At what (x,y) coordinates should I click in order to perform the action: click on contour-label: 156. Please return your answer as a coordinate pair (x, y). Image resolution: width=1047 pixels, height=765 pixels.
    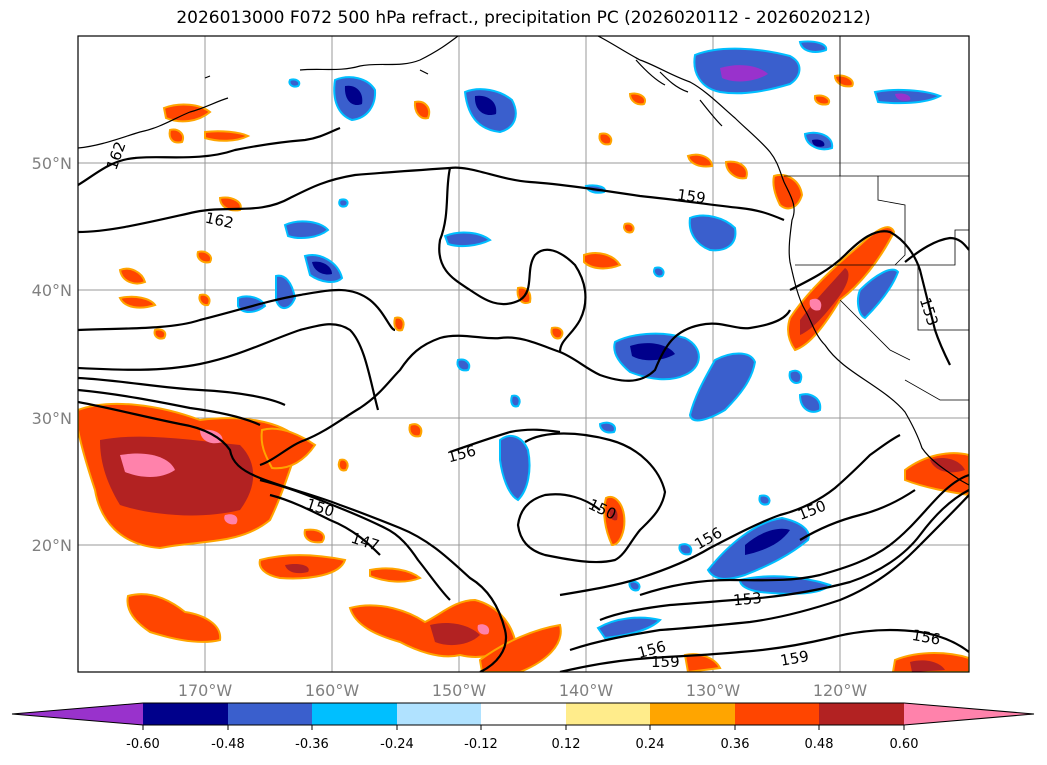
    Looking at the image, I should click on (926, 637).